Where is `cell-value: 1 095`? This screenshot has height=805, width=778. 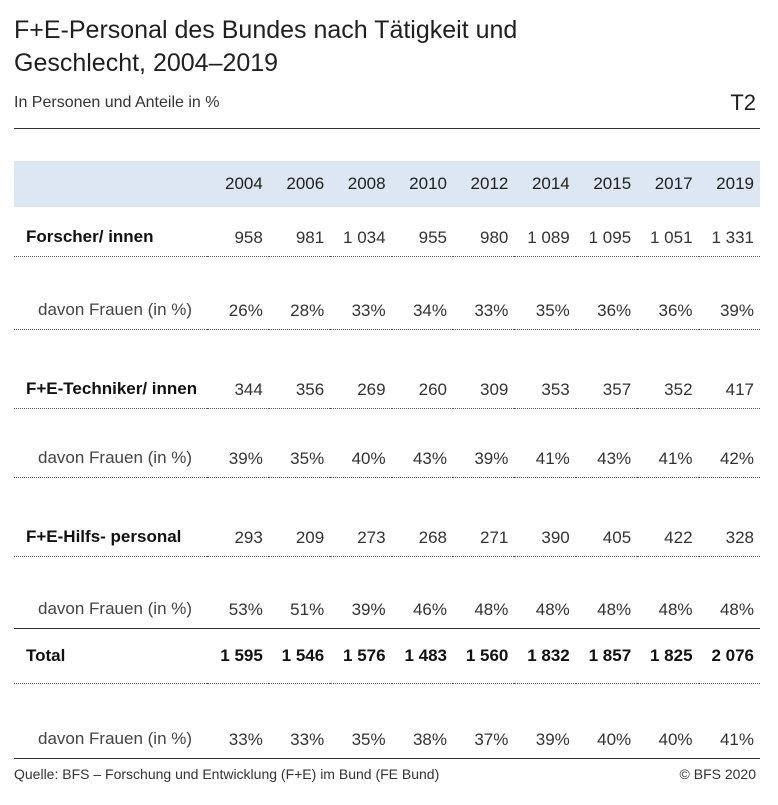 cell-value: 1 095 is located at coordinates (606, 236).